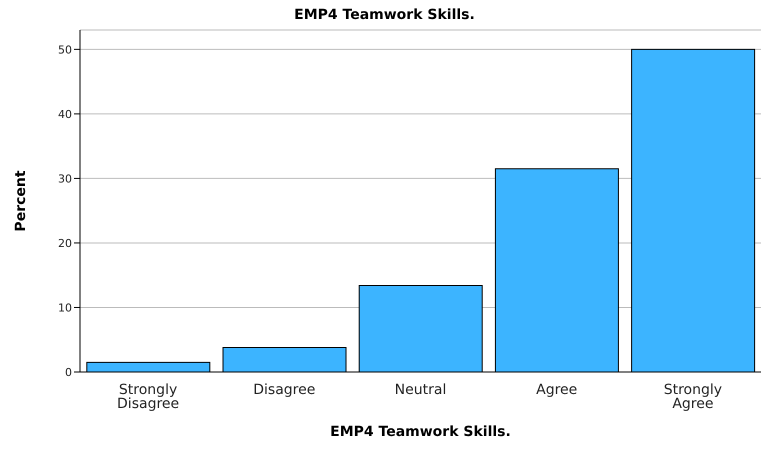 This screenshot has width=769, height=452. What do you see at coordinates (68, 372) in the screenshot?
I see `y-tick-label: 0` at bounding box center [68, 372].